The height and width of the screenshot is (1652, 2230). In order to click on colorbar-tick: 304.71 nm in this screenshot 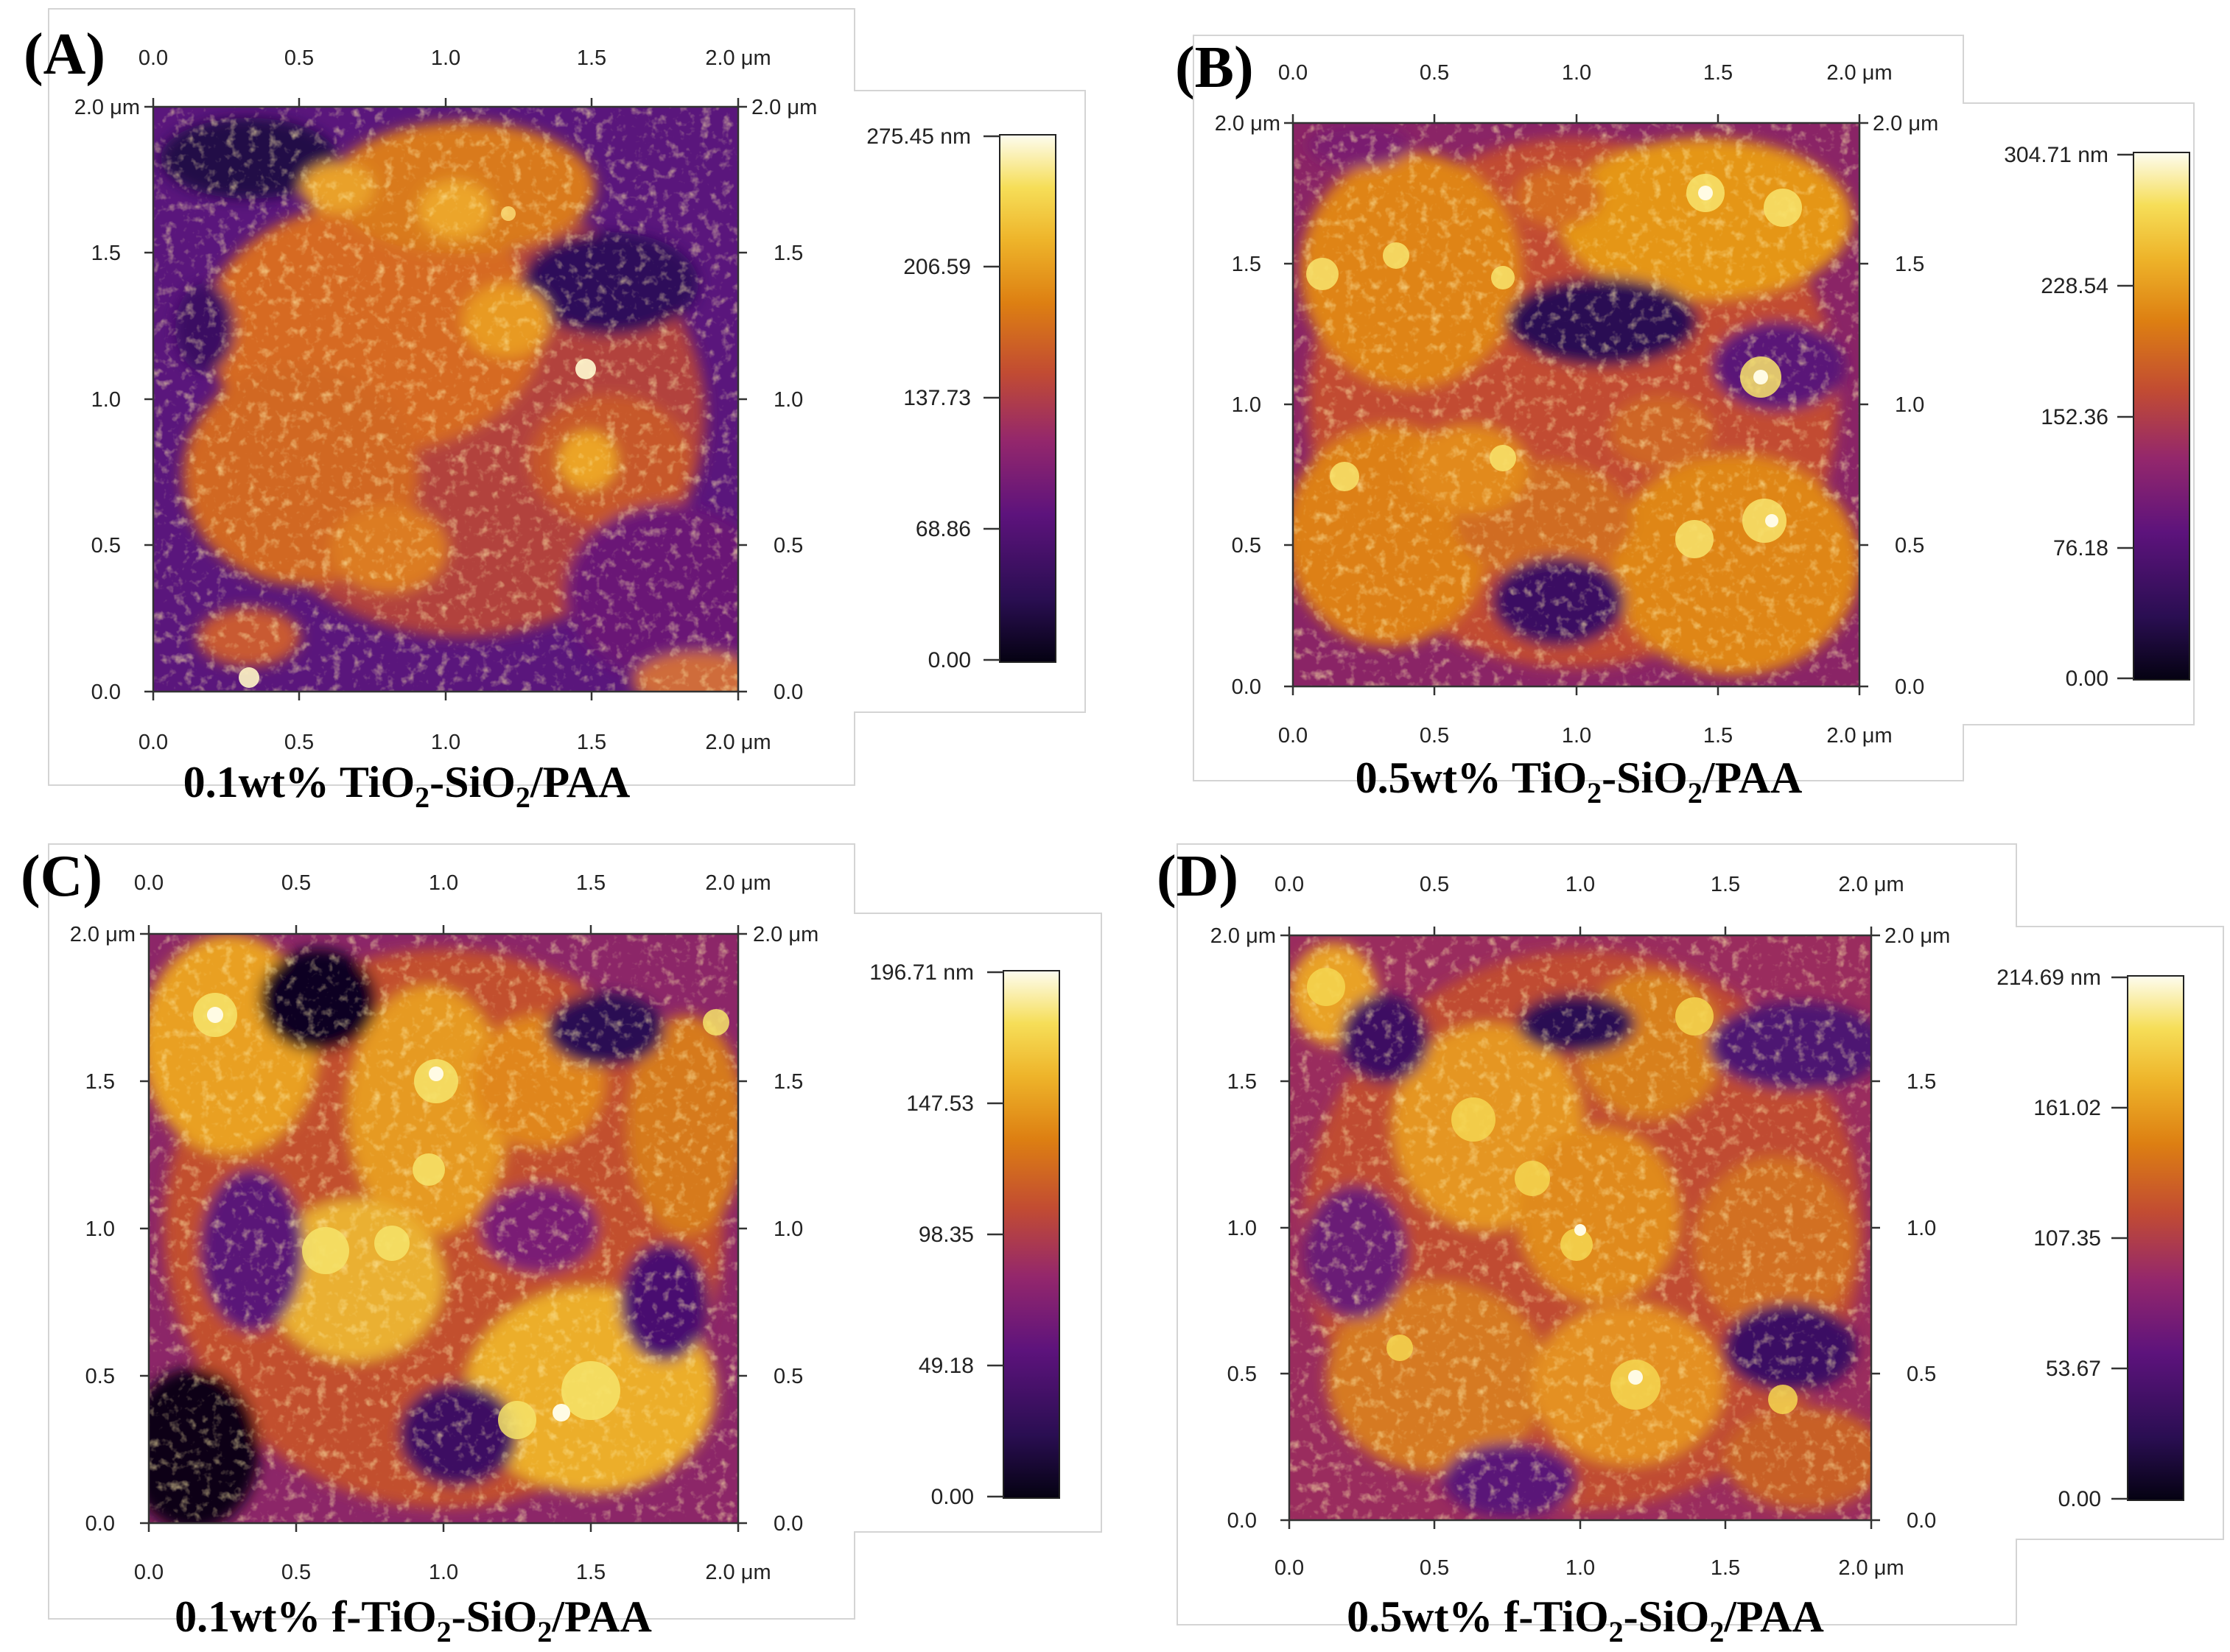, I will do `click(2056, 155)`.